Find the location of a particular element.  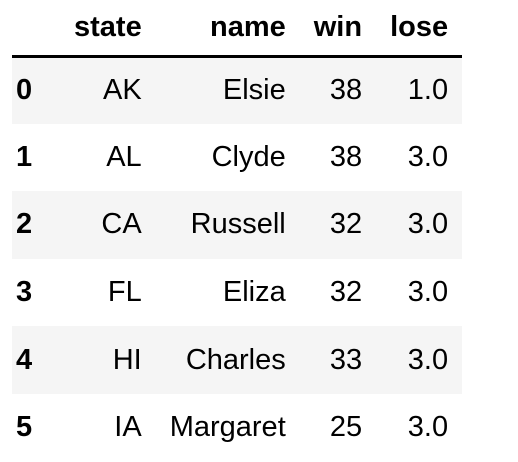

cell-win: 25 is located at coordinates (346, 427).